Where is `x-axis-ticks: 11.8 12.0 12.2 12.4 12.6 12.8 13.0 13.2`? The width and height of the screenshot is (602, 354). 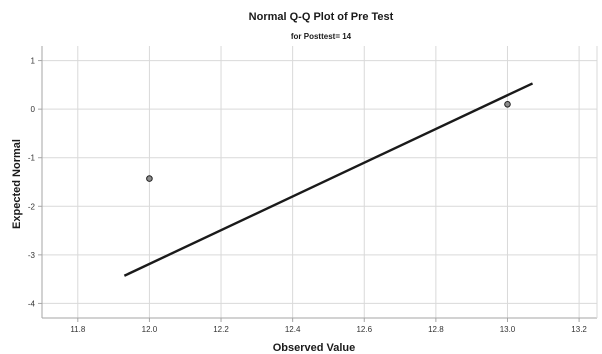 x-axis-ticks: 11.8 12.0 12.2 12.4 12.6 12.8 13.0 13.2 is located at coordinates (328, 326).